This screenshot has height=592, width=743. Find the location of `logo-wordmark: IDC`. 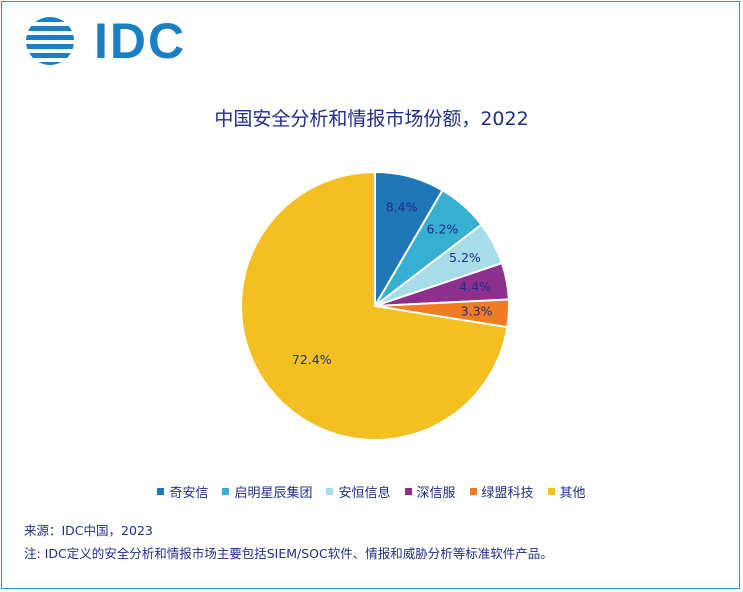

logo-wordmark: IDC is located at coordinates (140, 41).